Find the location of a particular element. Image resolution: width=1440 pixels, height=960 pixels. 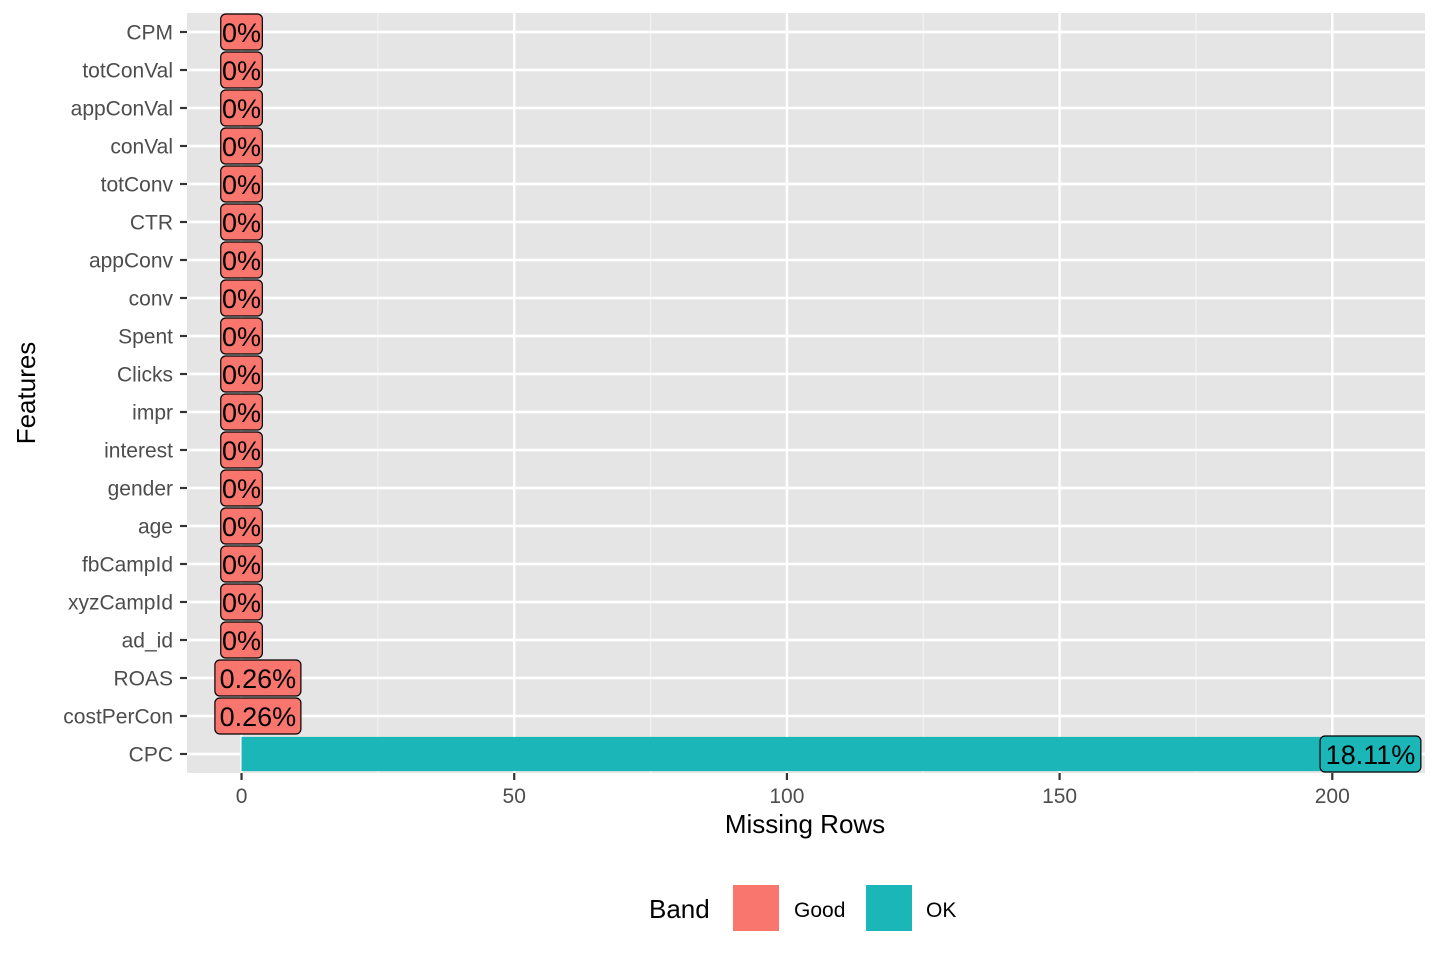

y-axis-title: Features is located at coordinates (26, 393).